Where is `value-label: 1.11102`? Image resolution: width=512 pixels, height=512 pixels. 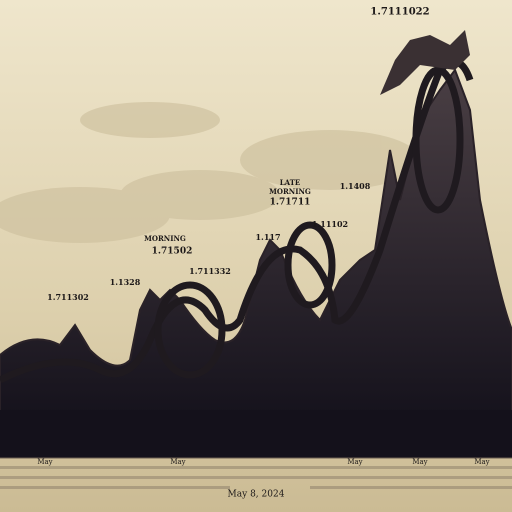 value-label: 1.11102 is located at coordinates (330, 224).